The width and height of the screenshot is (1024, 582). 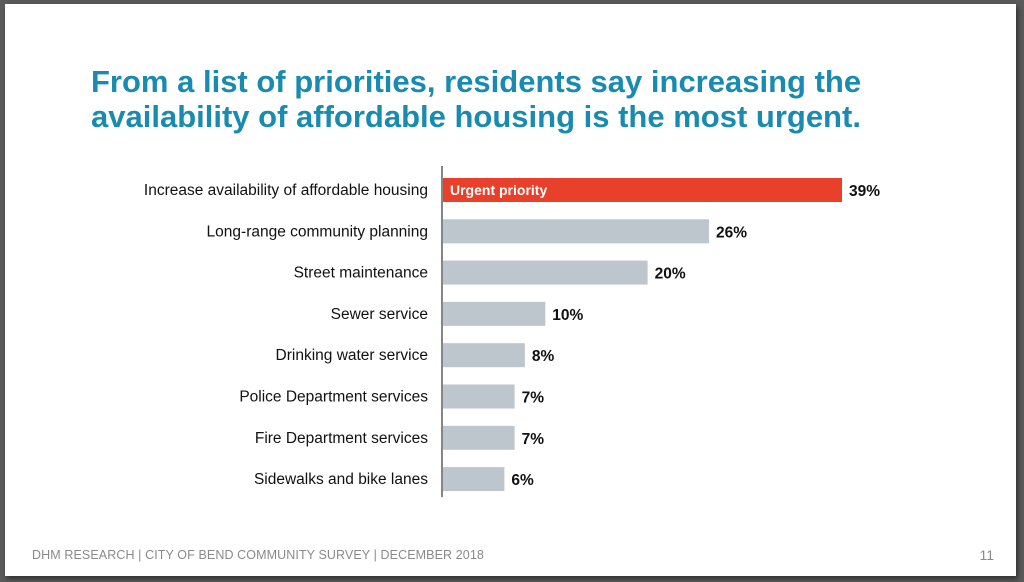 I want to click on category-label-6: Police Department services, so click(x=333, y=397).